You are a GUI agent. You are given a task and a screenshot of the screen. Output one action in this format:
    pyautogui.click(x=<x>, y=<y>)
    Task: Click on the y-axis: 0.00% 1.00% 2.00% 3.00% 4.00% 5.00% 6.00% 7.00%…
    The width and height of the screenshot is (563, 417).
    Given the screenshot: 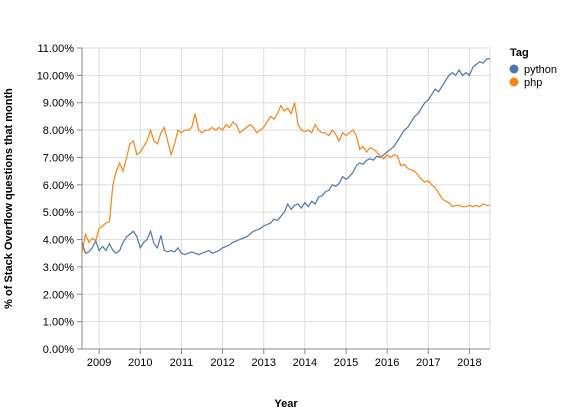 What is the action you would take?
    pyautogui.click(x=60, y=199)
    